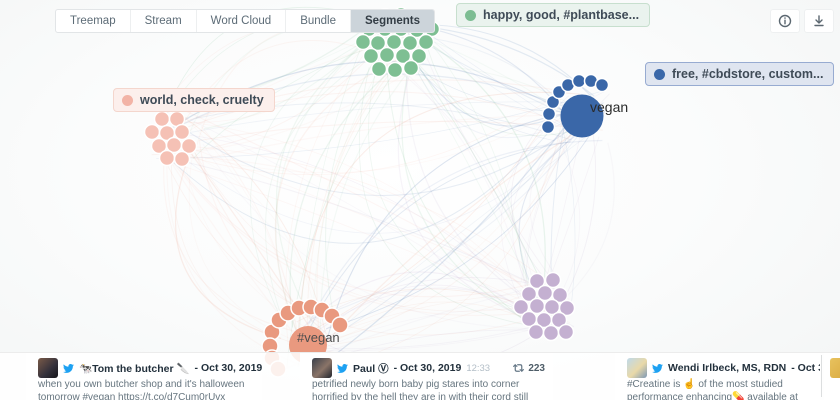 This screenshot has height=400, width=840. I want to click on tab-word-cloud: Word Cloud, so click(242, 21).